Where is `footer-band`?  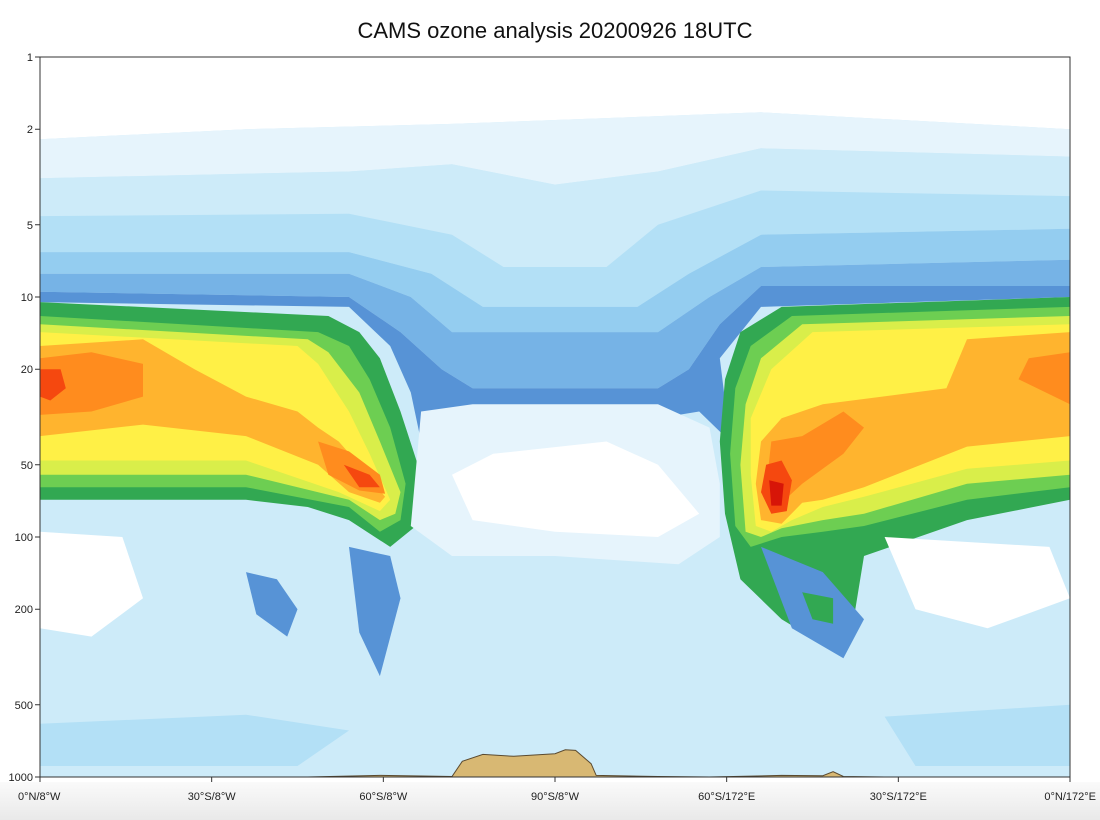 footer-band is located at coordinates (550, 801).